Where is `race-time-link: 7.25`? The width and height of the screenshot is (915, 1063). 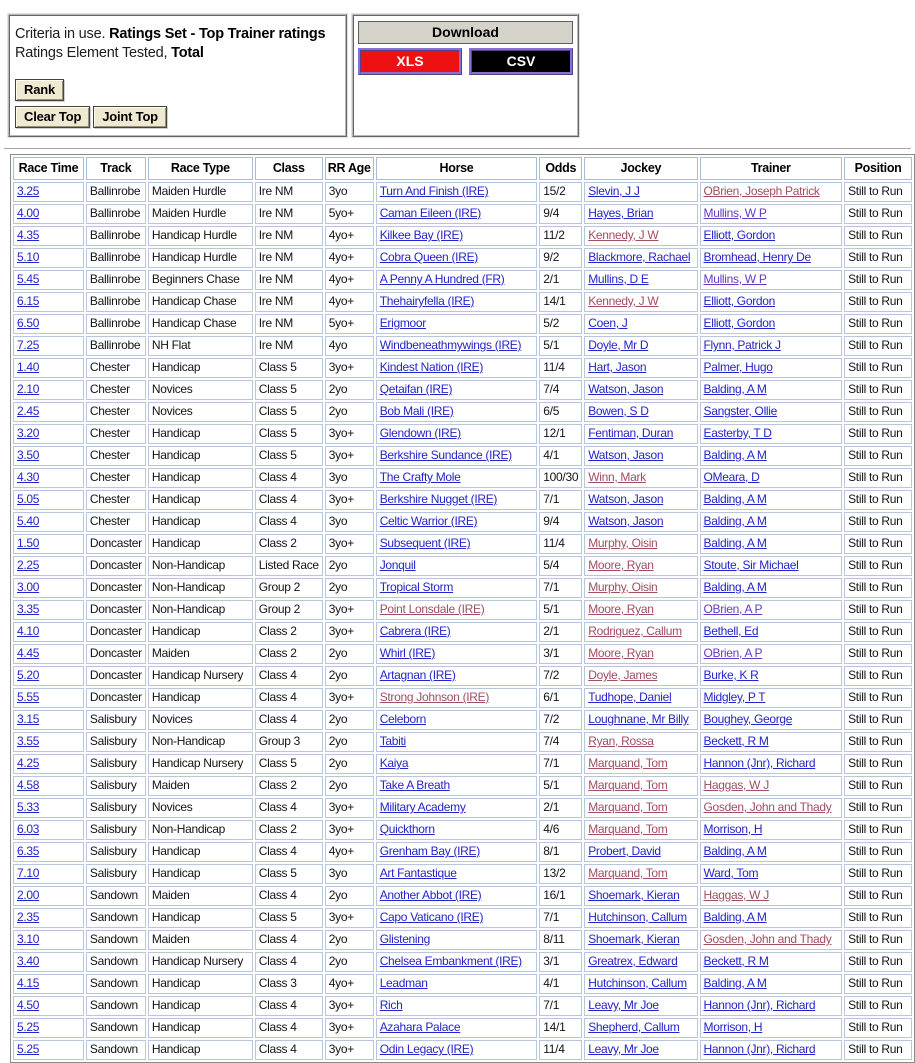 race-time-link: 7.25 is located at coordinates (28, 345).